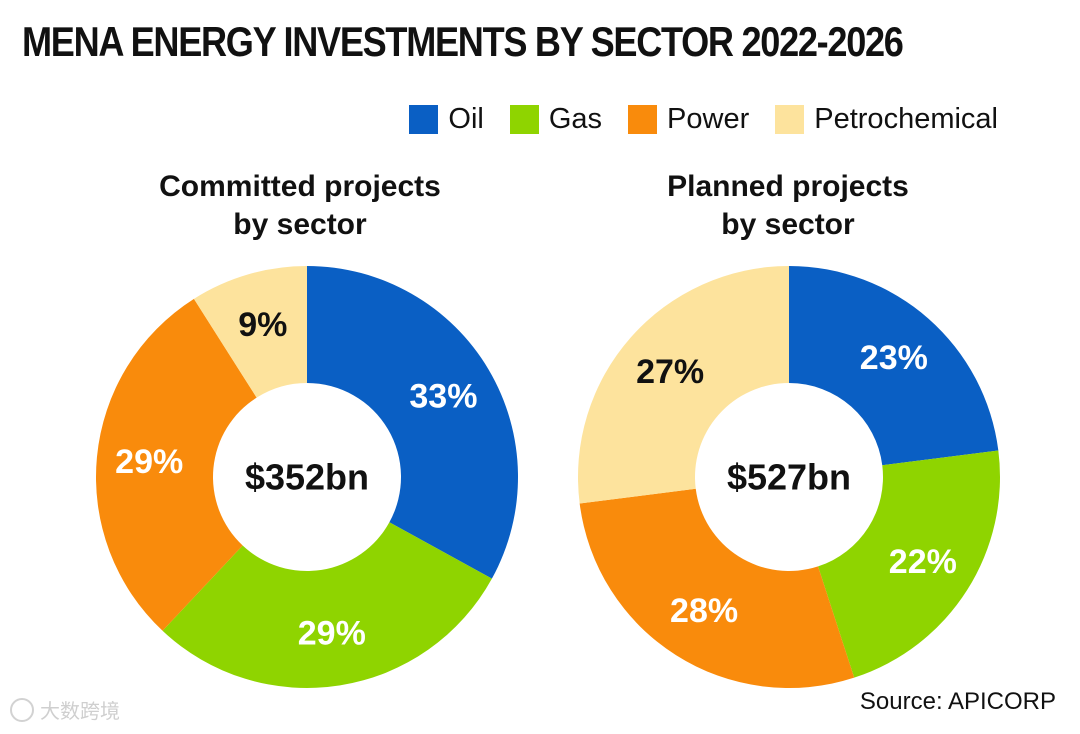 This screenshot has width=1080, height=734. I want to click on committed-title-line-2: by sector, so click(300, 224).